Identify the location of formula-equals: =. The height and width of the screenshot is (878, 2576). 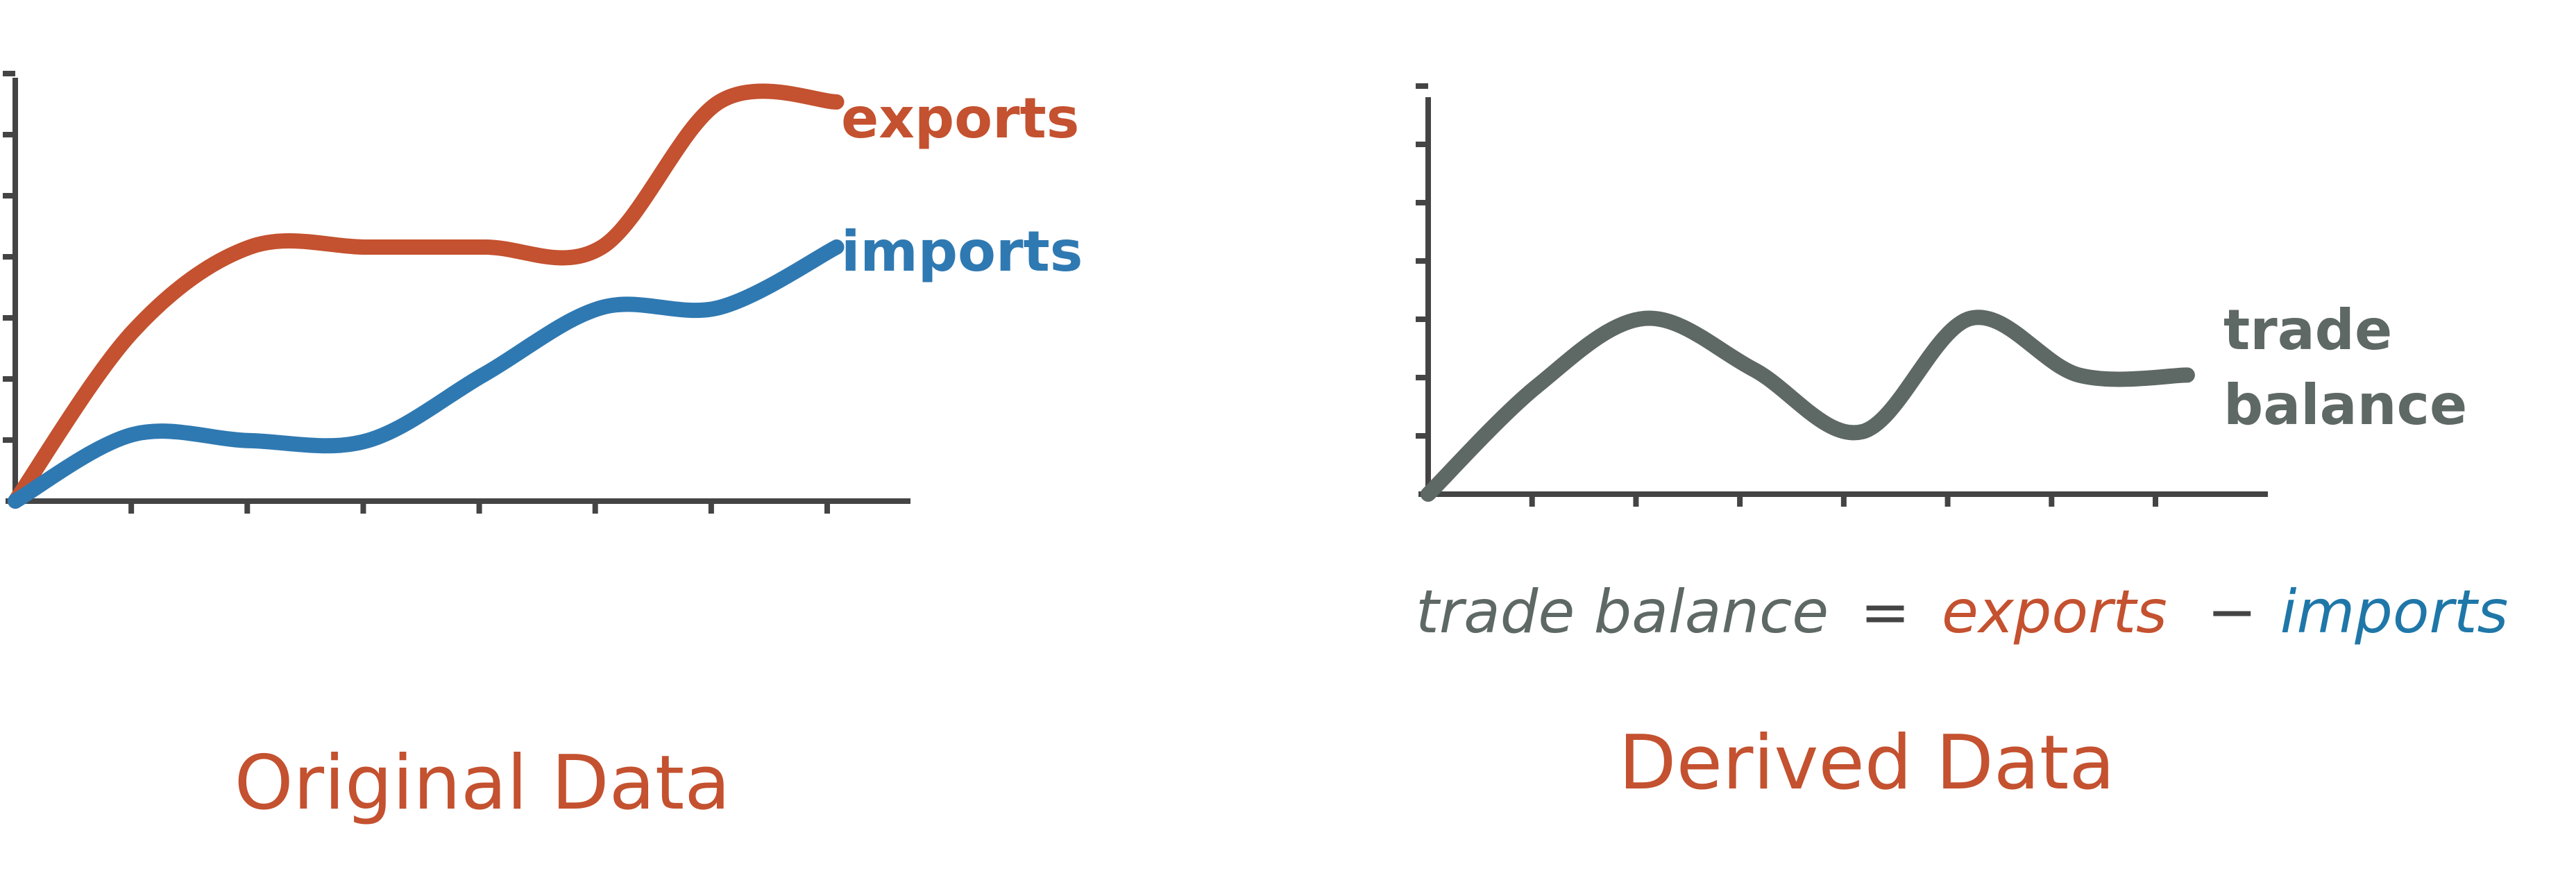
(1886, 612).